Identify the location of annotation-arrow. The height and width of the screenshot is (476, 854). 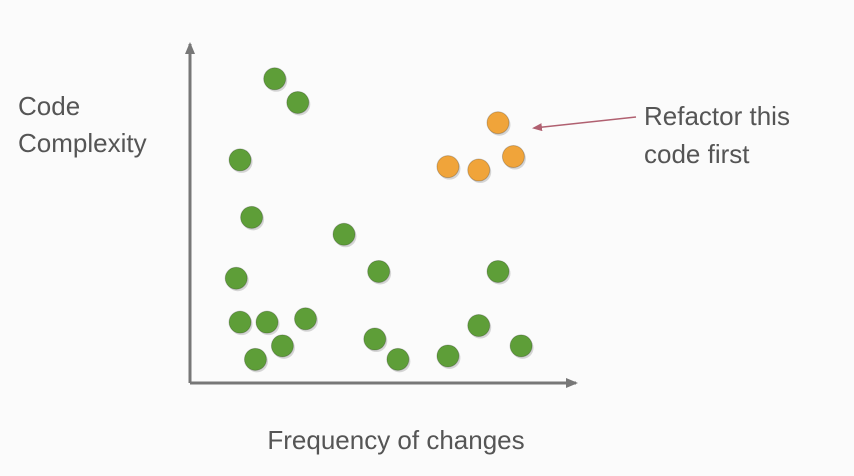
(584, 124).